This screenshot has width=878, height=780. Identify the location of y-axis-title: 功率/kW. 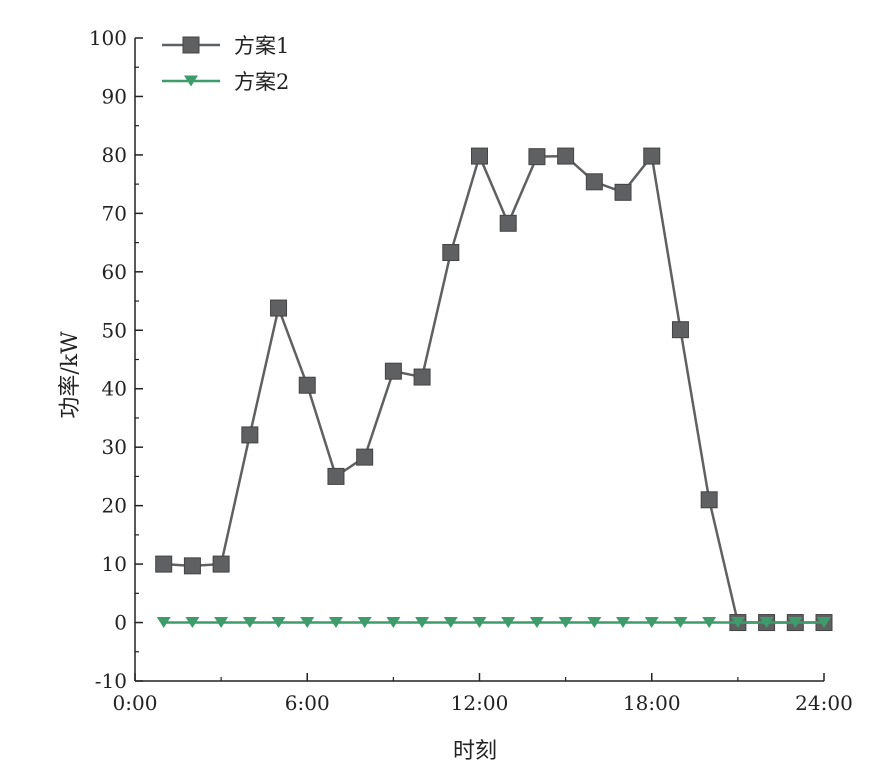
(70, 375).